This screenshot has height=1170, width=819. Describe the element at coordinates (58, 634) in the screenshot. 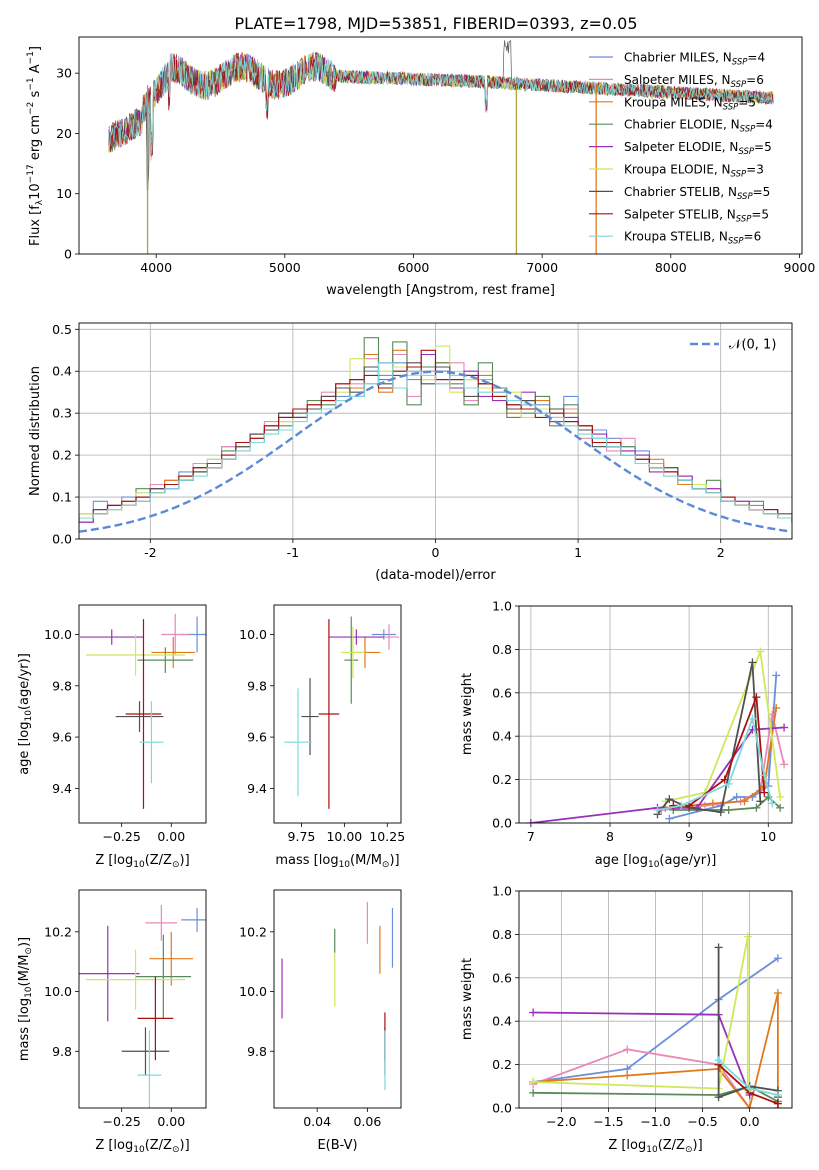

I see `age-vs-Z-panel-ytick-label: 10.0` at that location.